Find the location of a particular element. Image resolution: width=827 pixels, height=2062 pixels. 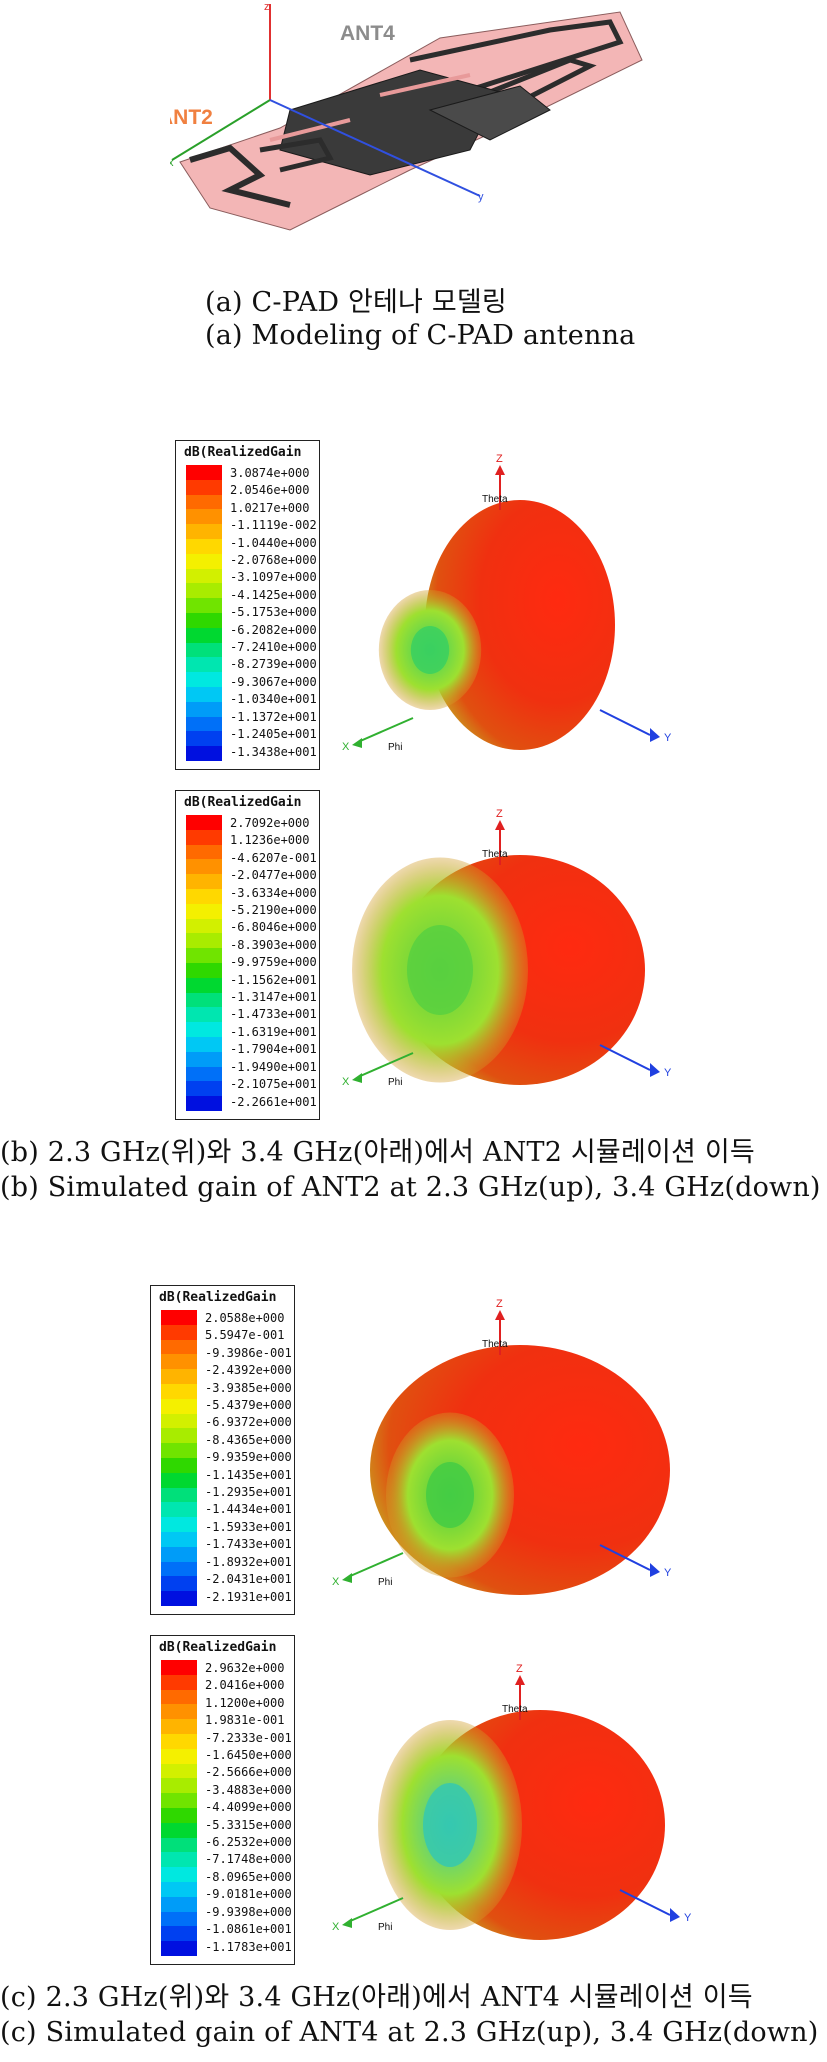

legend-value: 5.5947e-001 is located at coordinates (245, 1335).